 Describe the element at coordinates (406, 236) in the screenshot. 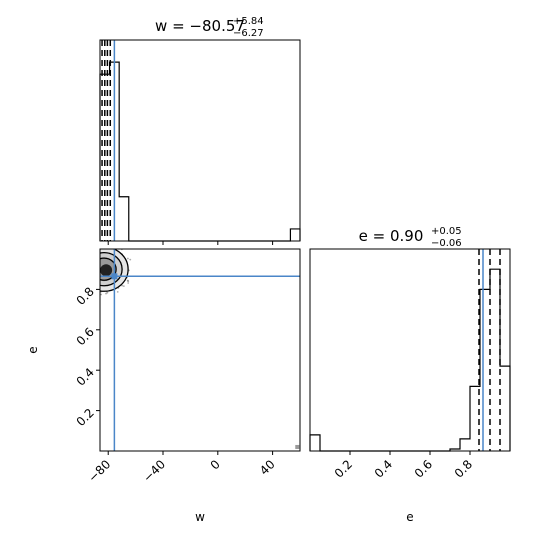

I see `title-e-median: 0.90` at that location.